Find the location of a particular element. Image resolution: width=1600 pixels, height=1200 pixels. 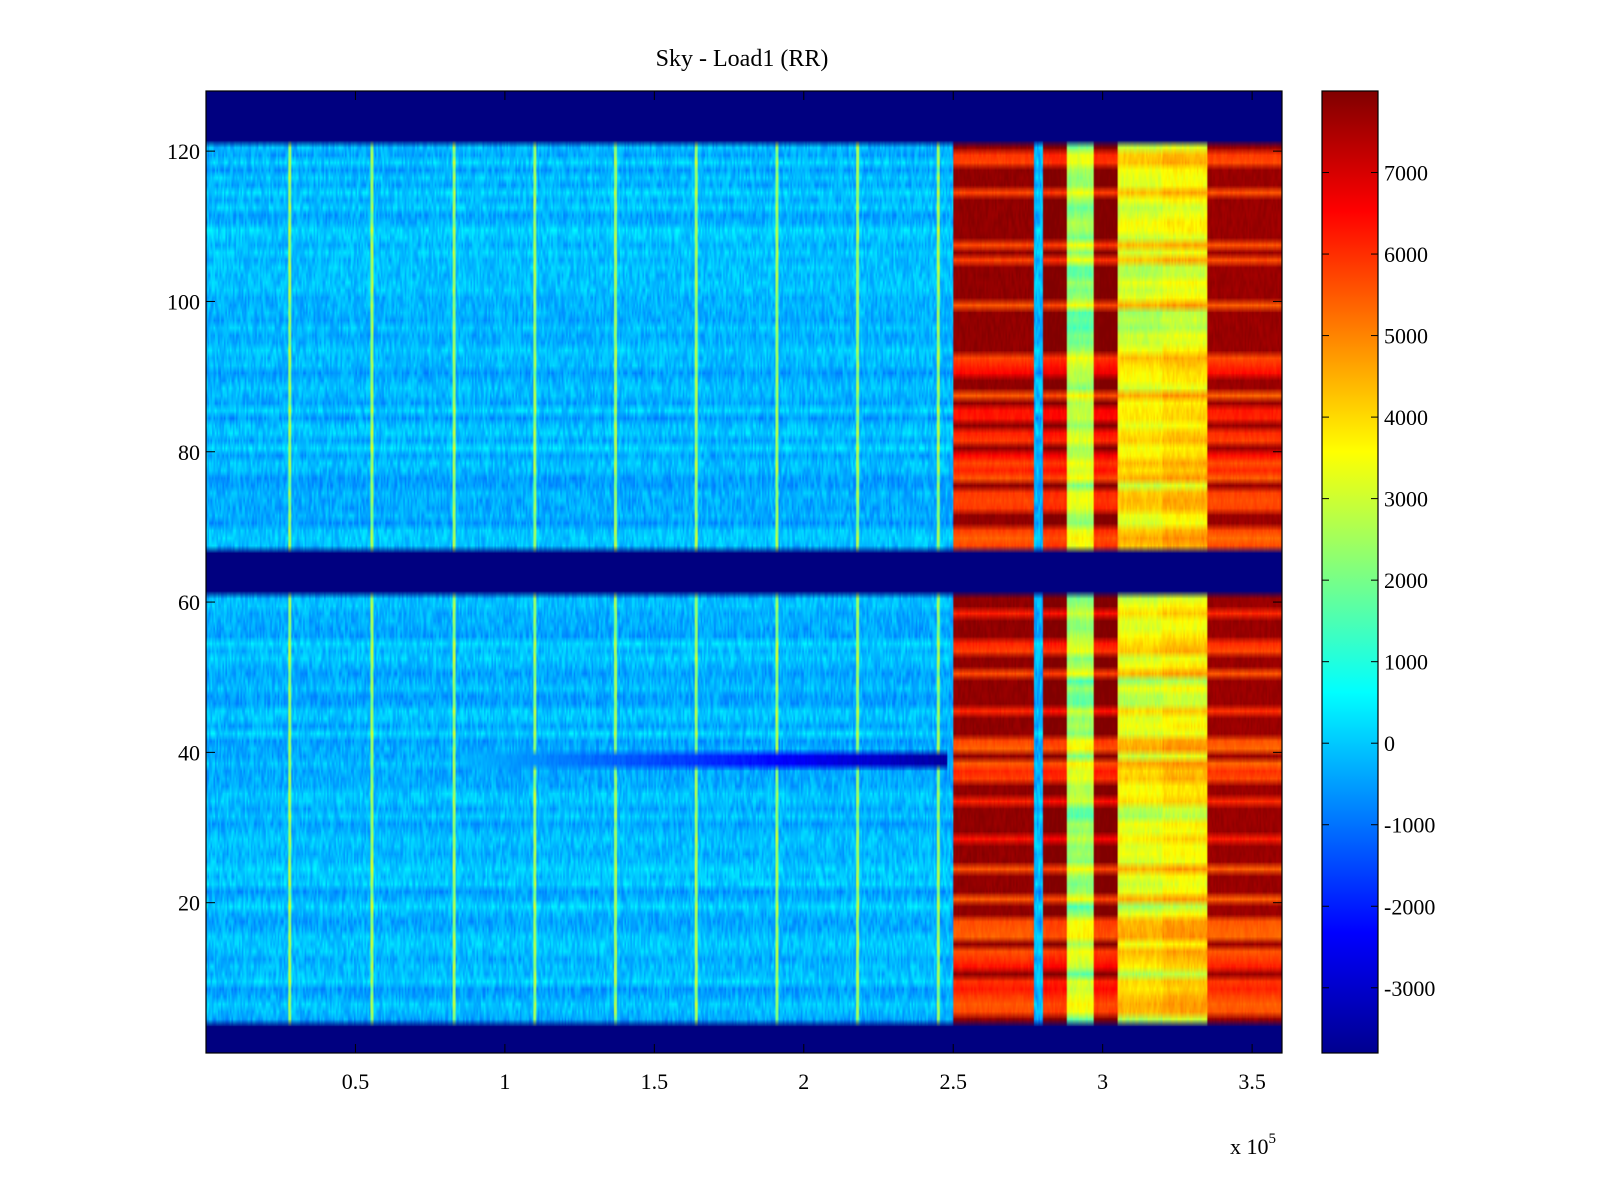

colorbar-tick-label: 7000 is located at coordinates (1406, 173).